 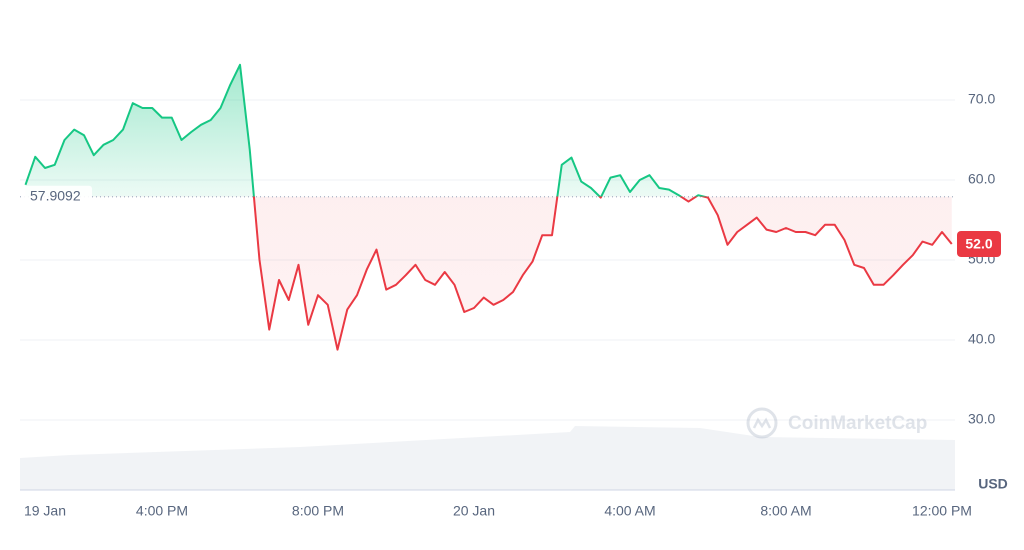 I want to click on y-axis-label: USD, so click(x=993, y=484).